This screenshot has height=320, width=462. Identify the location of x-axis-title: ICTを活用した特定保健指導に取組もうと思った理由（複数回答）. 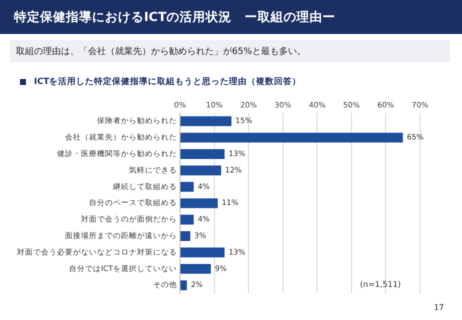
(168, 82).